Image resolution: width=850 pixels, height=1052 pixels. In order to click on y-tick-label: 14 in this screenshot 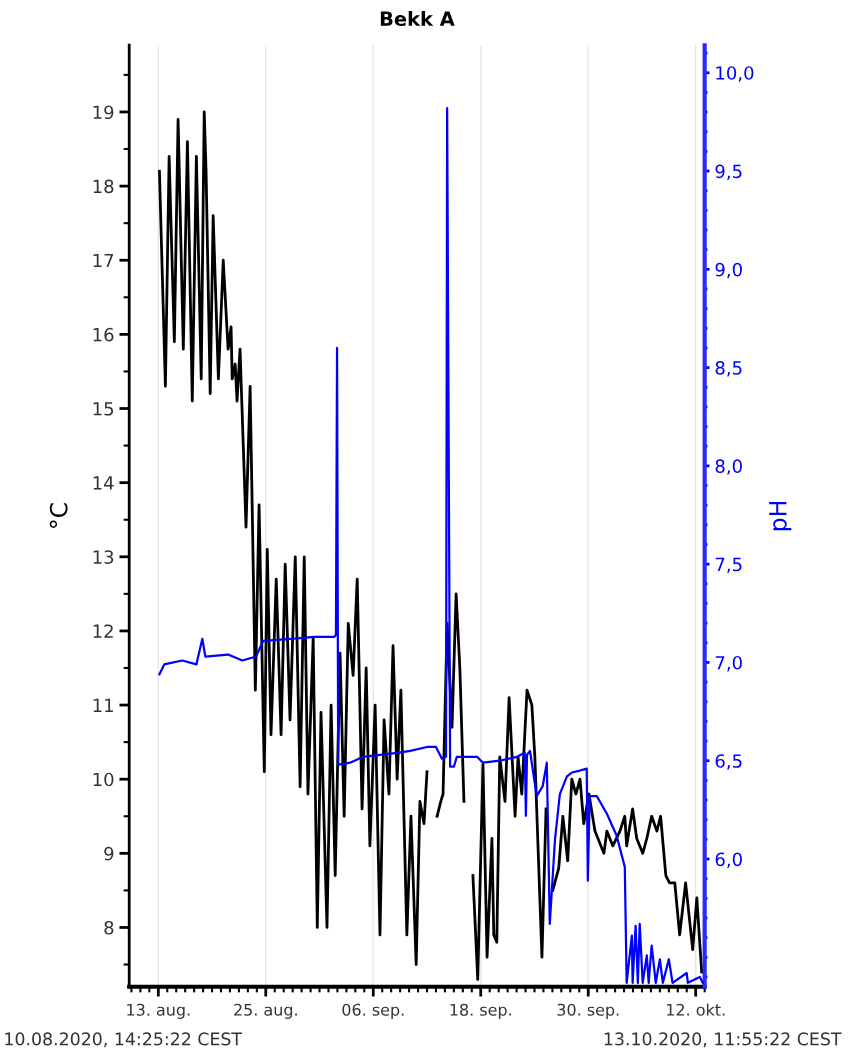, I will do `click(103, 483)`.